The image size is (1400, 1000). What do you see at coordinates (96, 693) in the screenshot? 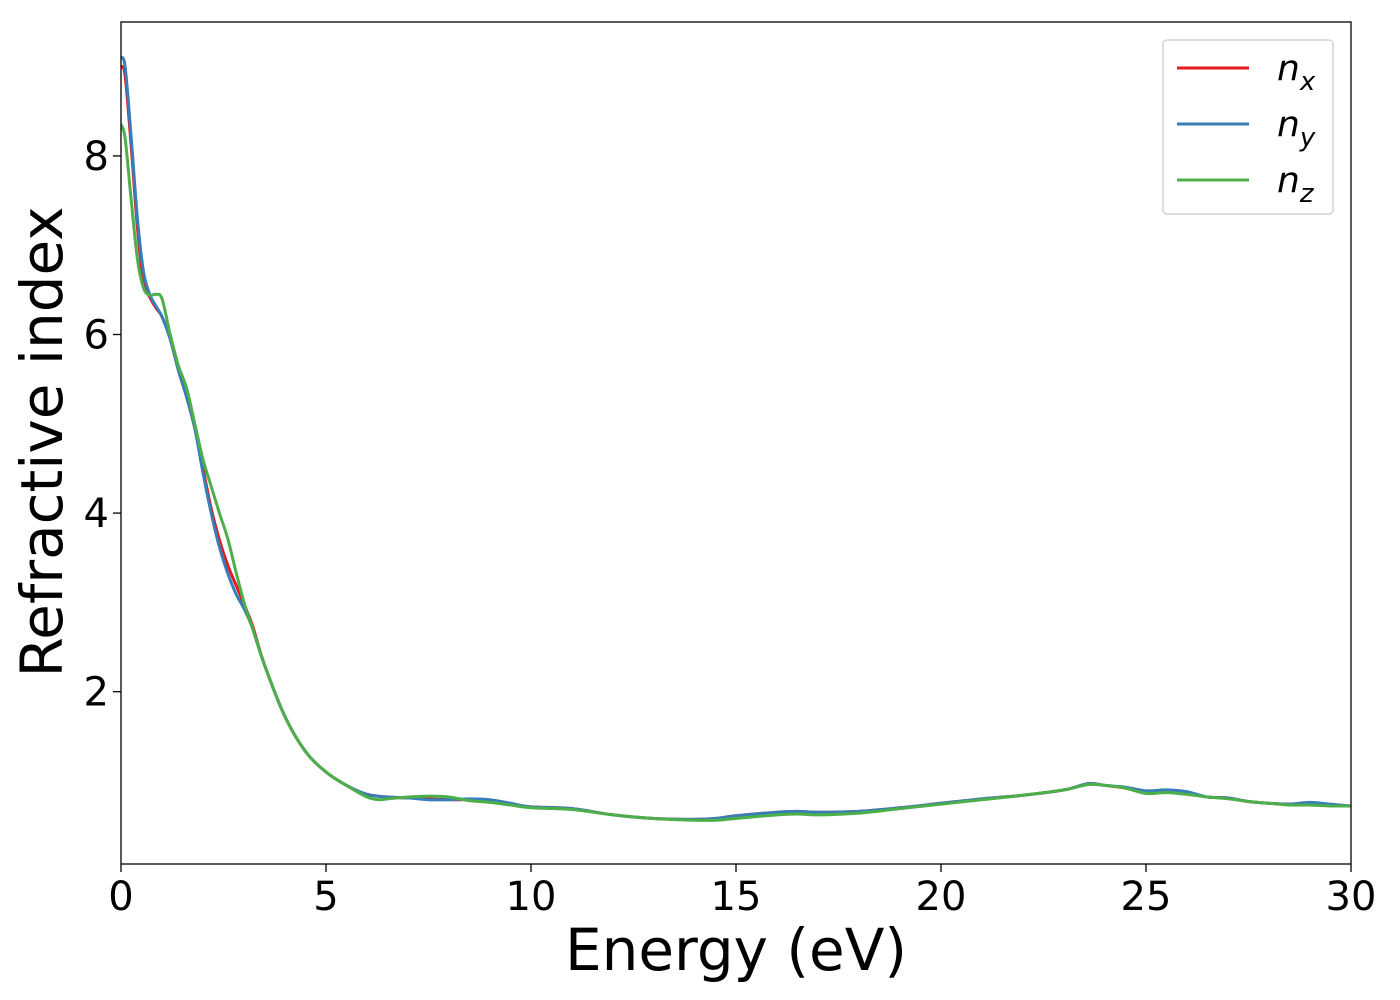
I see `y-tick-label: 2` at bounding box center [96, 693].